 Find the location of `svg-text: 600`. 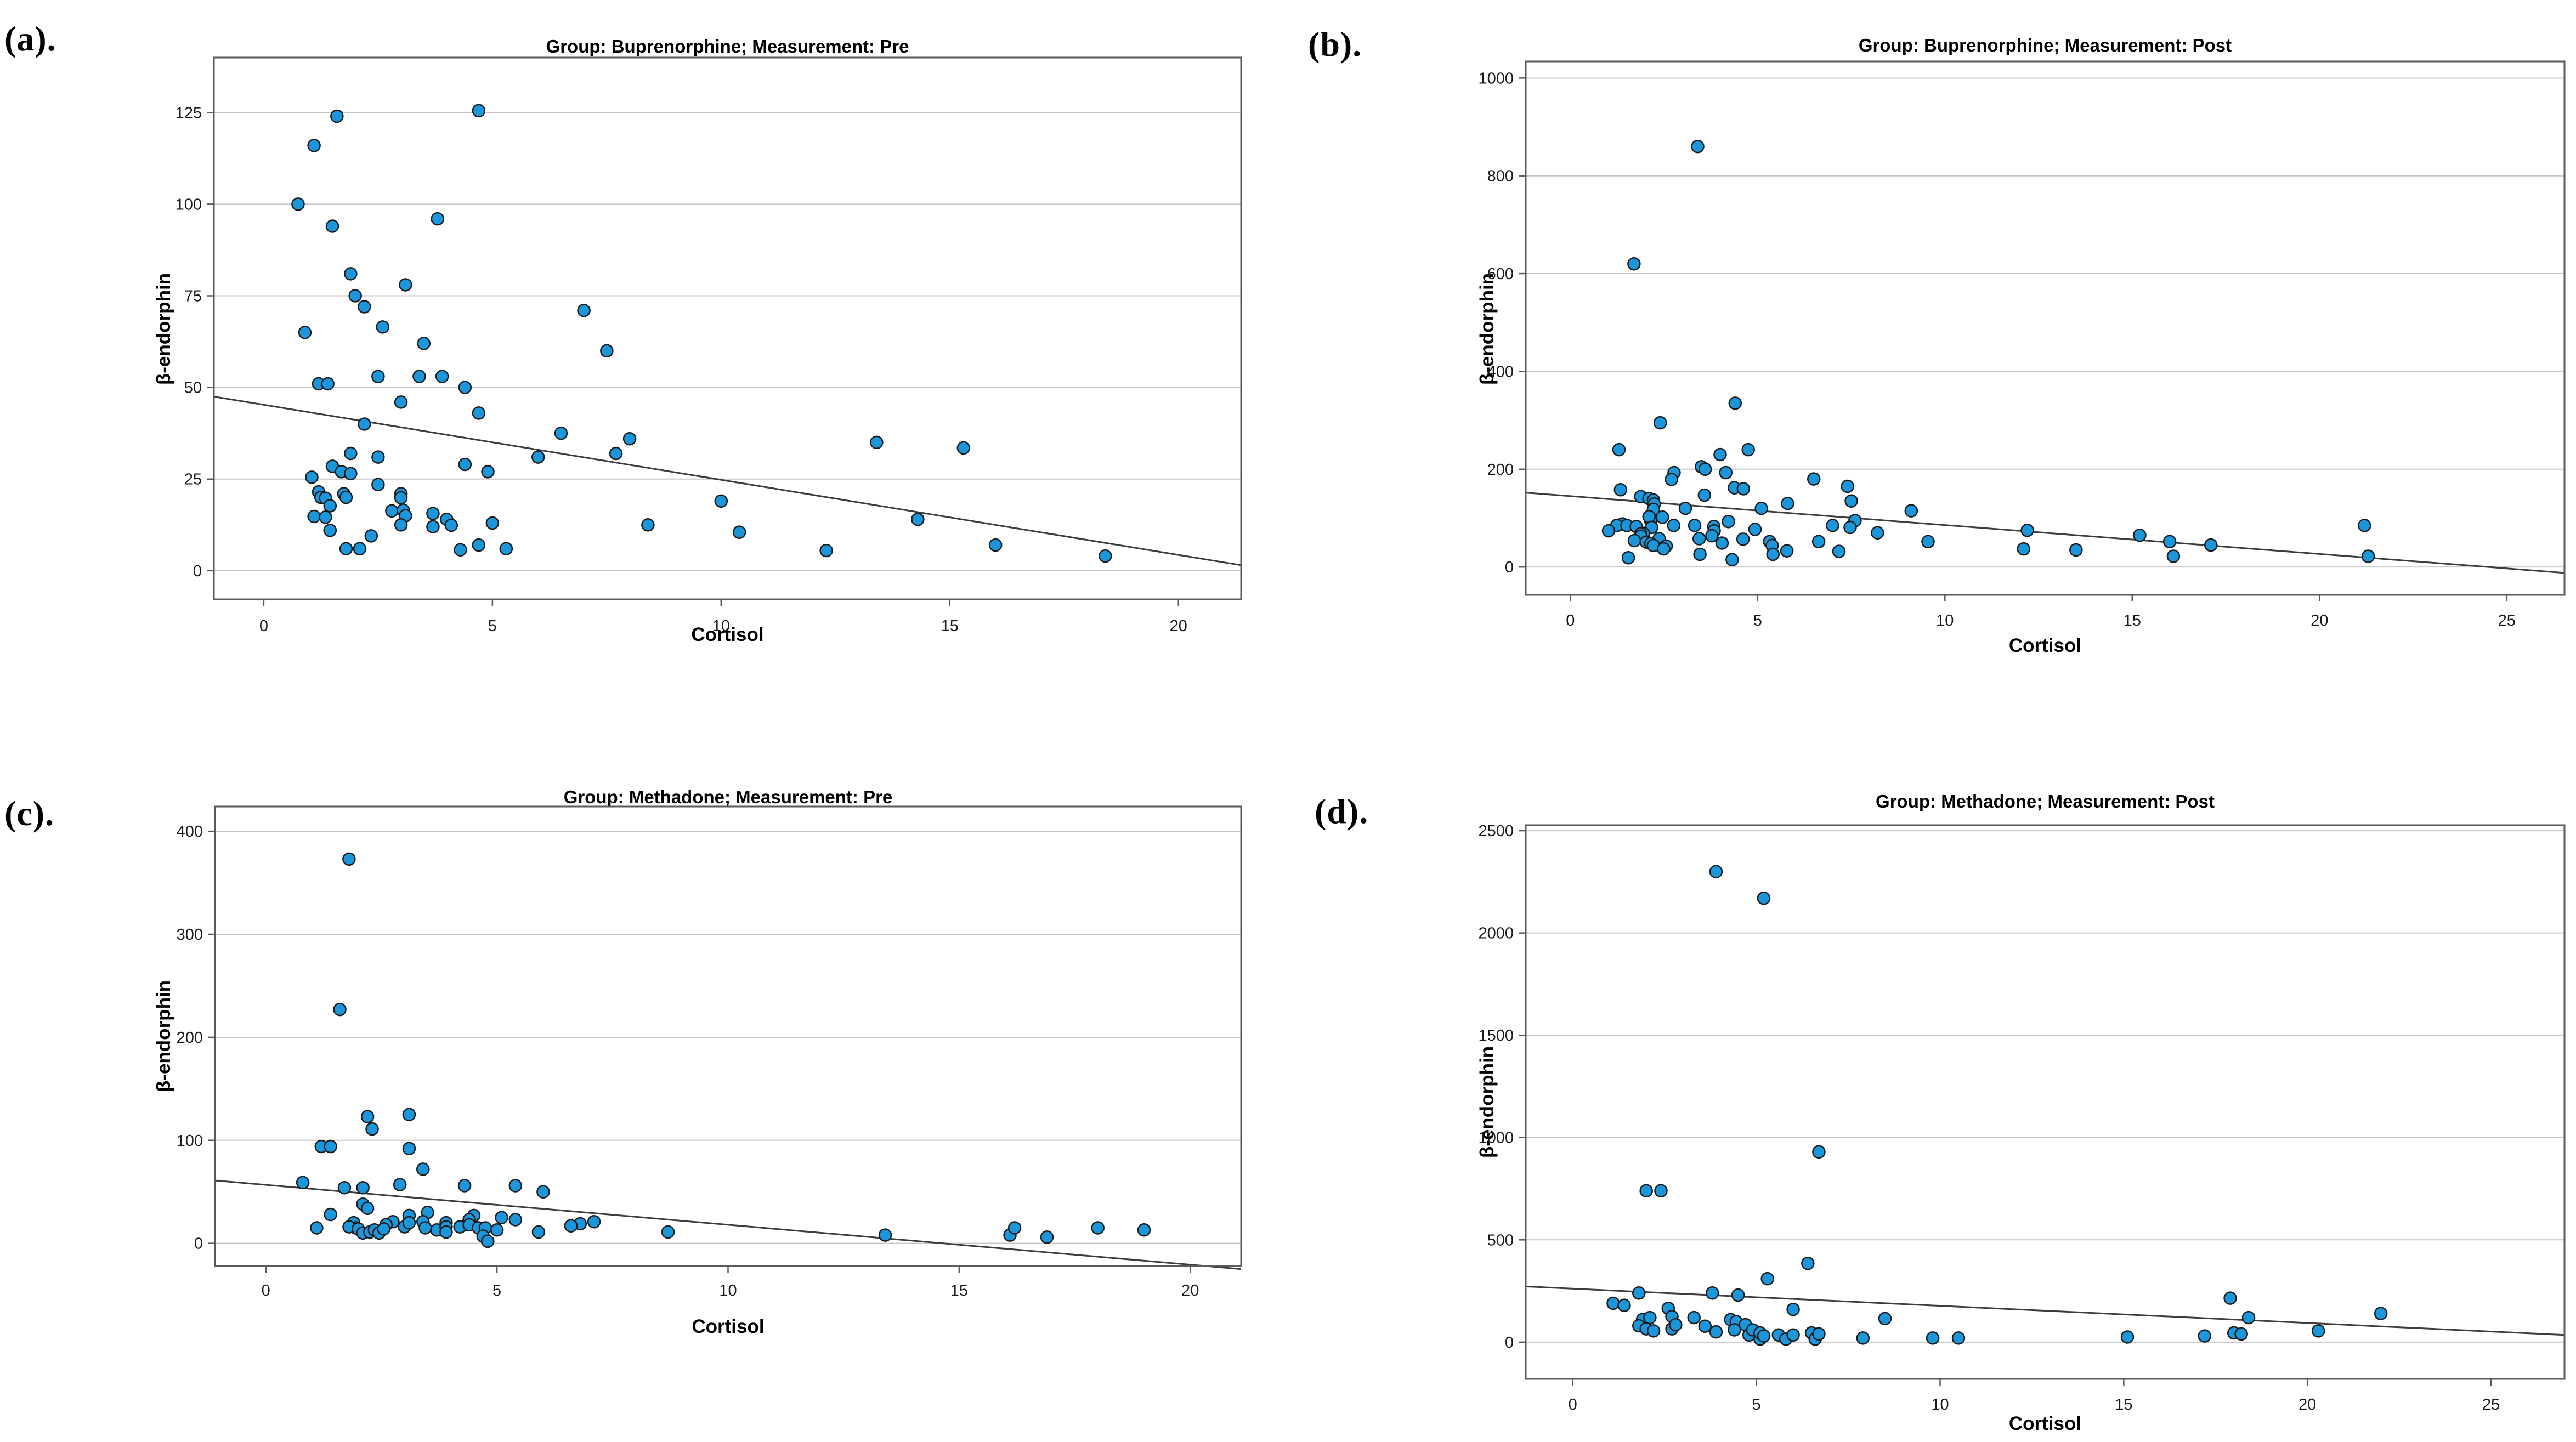

svg-text: 600 is located at coordinates (1500, 274).